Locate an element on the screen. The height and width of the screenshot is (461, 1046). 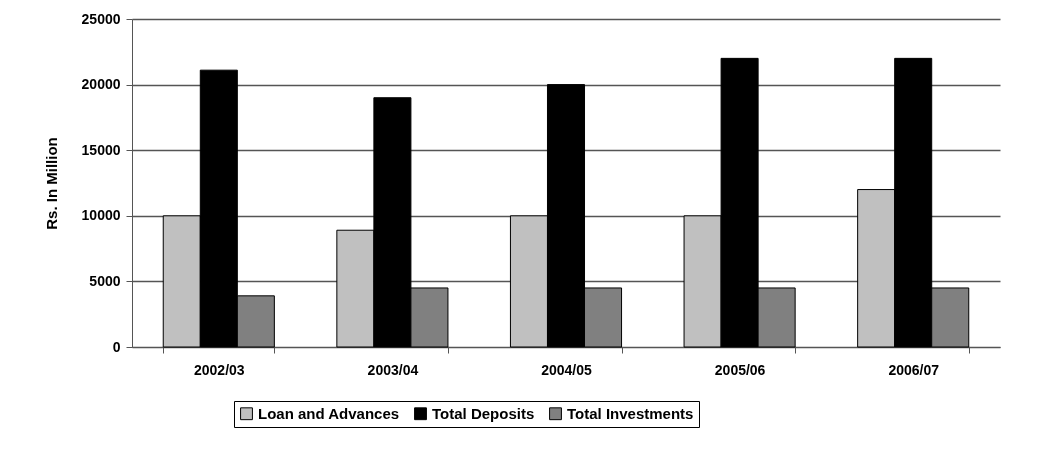
y-tick-label: 10000 is located at coordinates (101, 215).